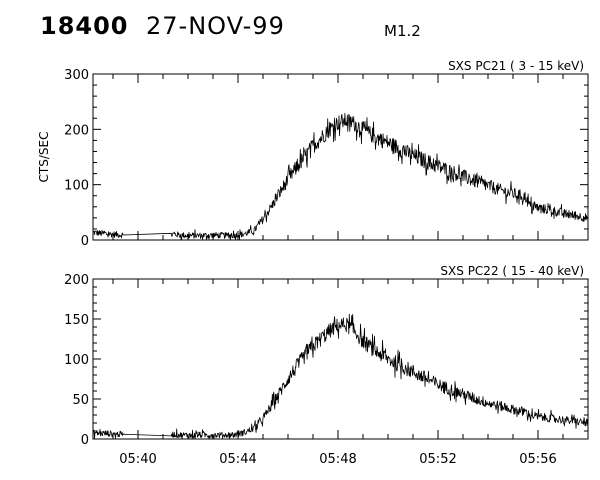 The width and height of the screenshot is (600, 480). What do you see at coordinates (237, 459) in the screenshot?
I see `x-tick-label: 05:44` at bounding box center [237, 459].